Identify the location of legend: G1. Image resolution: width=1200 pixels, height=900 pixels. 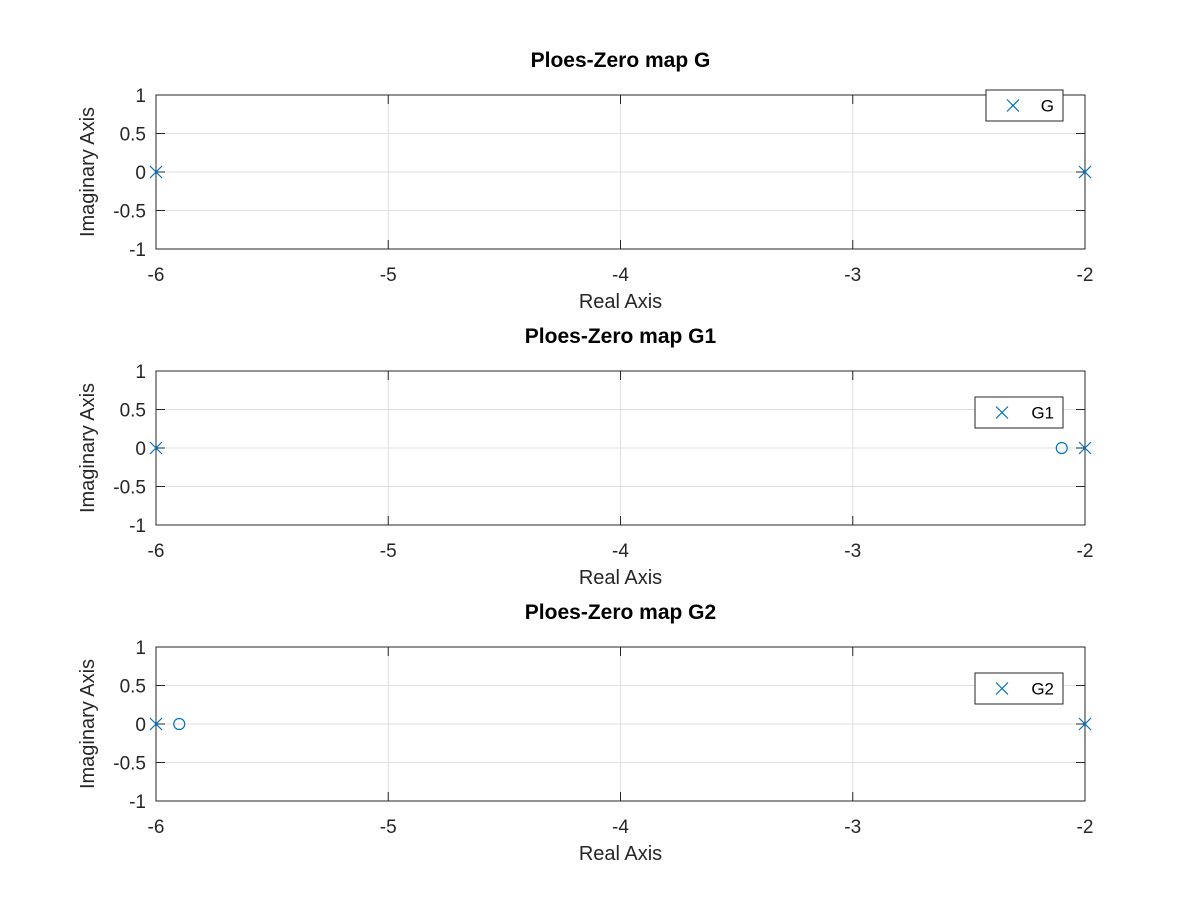
(1019, 412).